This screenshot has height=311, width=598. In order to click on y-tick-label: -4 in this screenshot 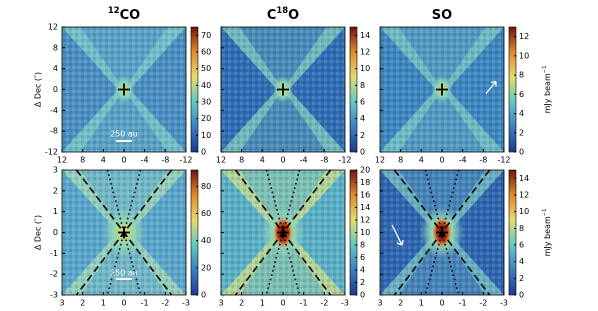, I will do `click(54, 110)`.